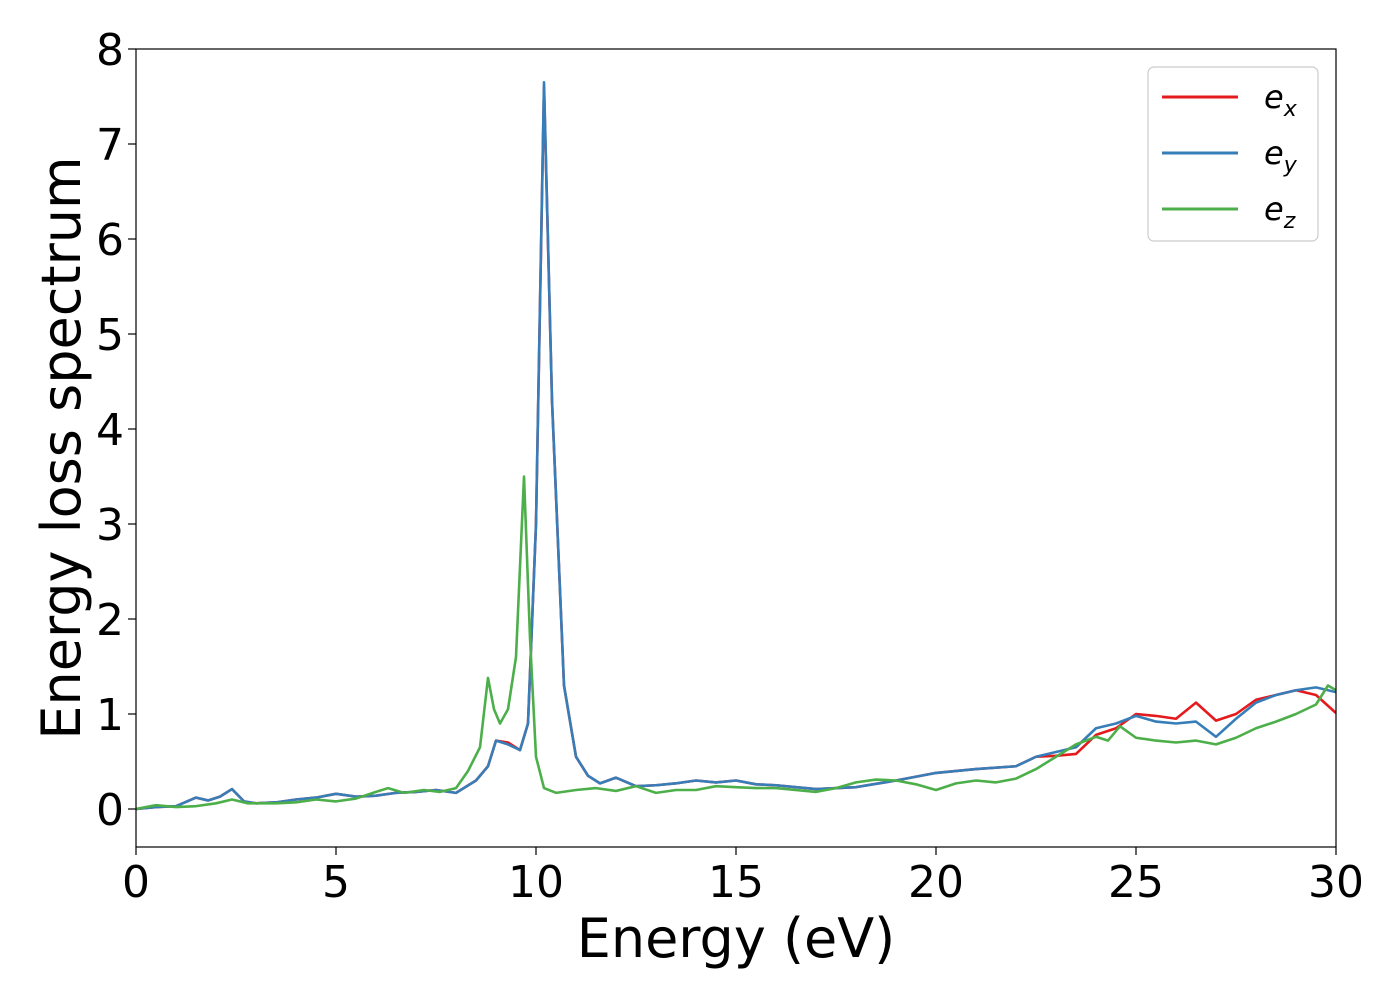 The image size is (1400, 1000). I want to click on y-tick-label: 7, so click(110, 145).